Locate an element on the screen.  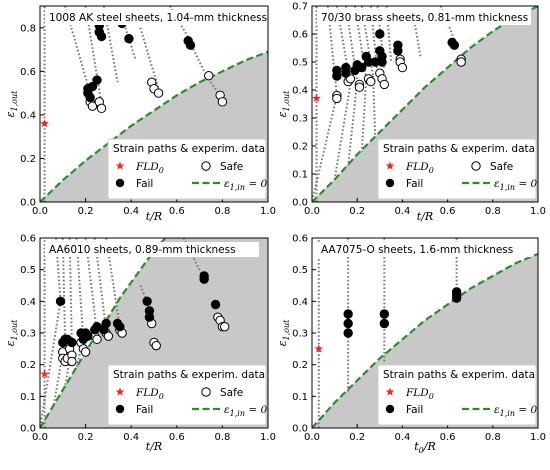
y-axis-label: ε1,out is located at coordinates (283, 104).